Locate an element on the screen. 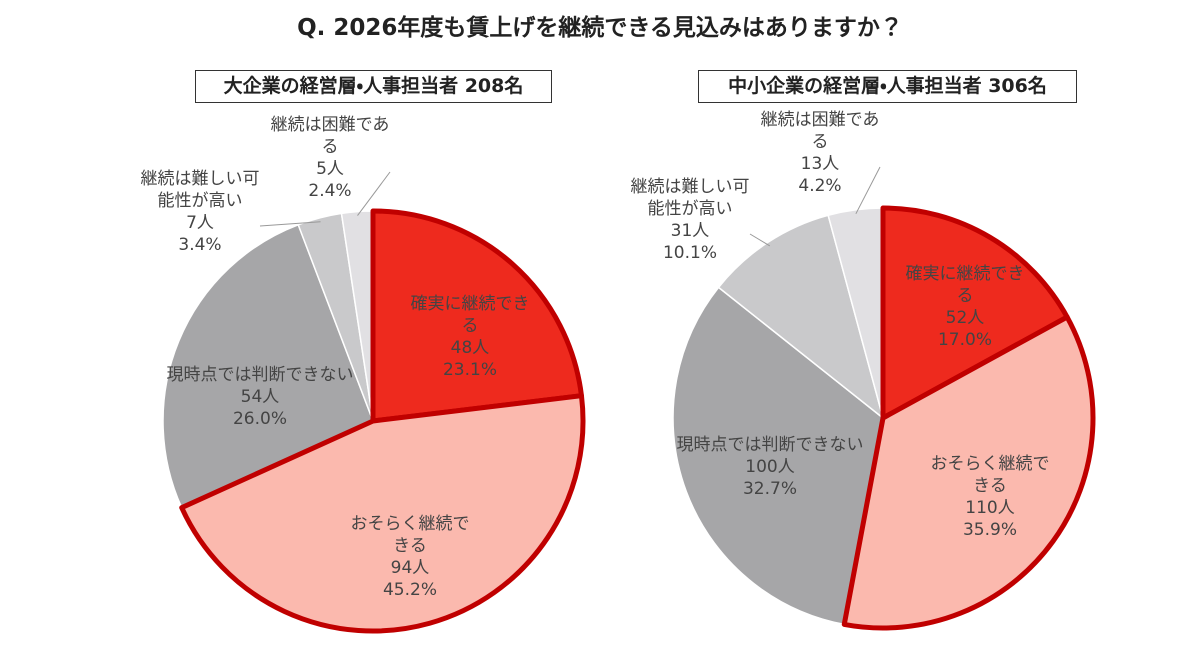 The width and height of the screenshot is (1200, 658). slice-label: 現時点では判断できない 54人 26.0% is located at coordinates (260, 397).